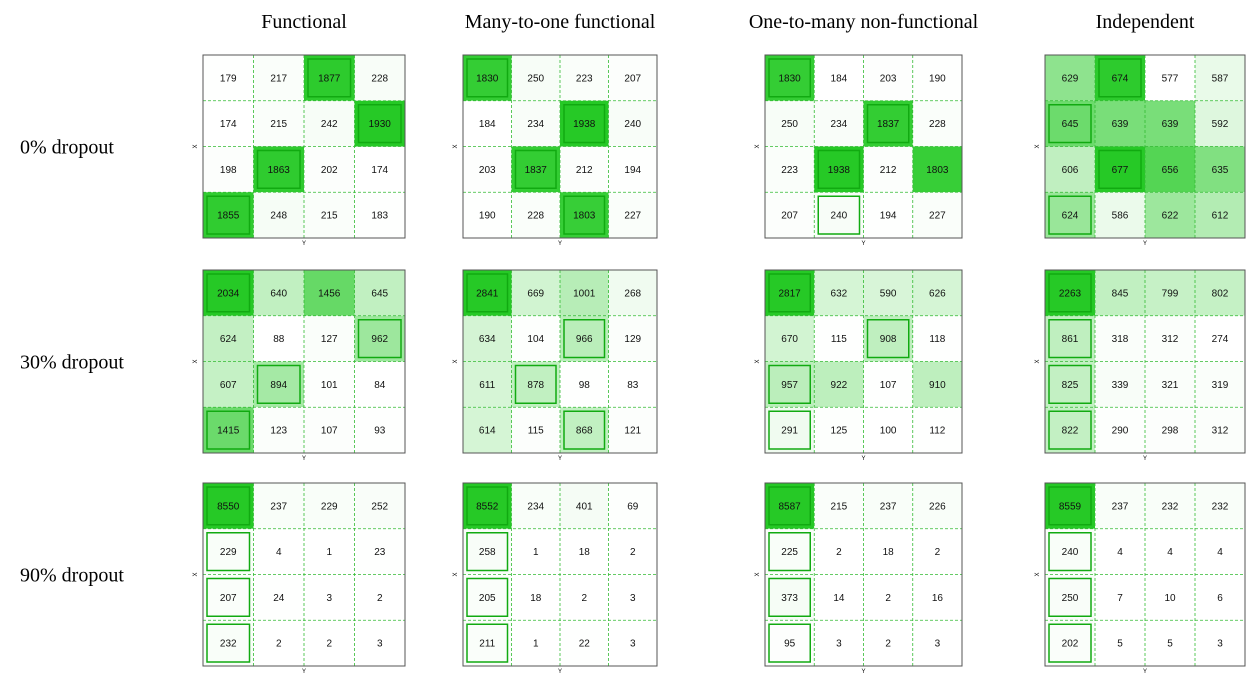 This screenshot has width=1251, height=673. Describe the element at coordinates (584, 598) in the screenshot. I see `cell-value: 2` at that location.